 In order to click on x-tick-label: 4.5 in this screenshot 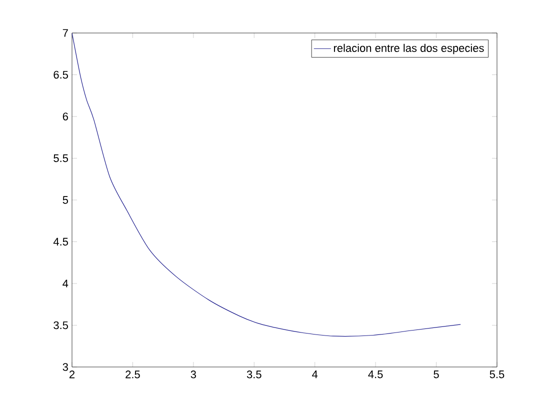, I will do `click(375, 374)`.